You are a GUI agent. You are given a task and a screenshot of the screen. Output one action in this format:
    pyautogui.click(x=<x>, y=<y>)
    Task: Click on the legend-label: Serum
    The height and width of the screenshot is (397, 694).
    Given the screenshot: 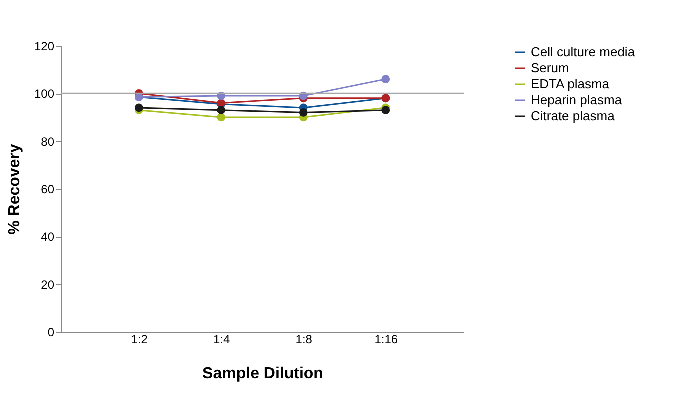 What is the action you would take?
    pyautogui.click(x=550, y=68)
    